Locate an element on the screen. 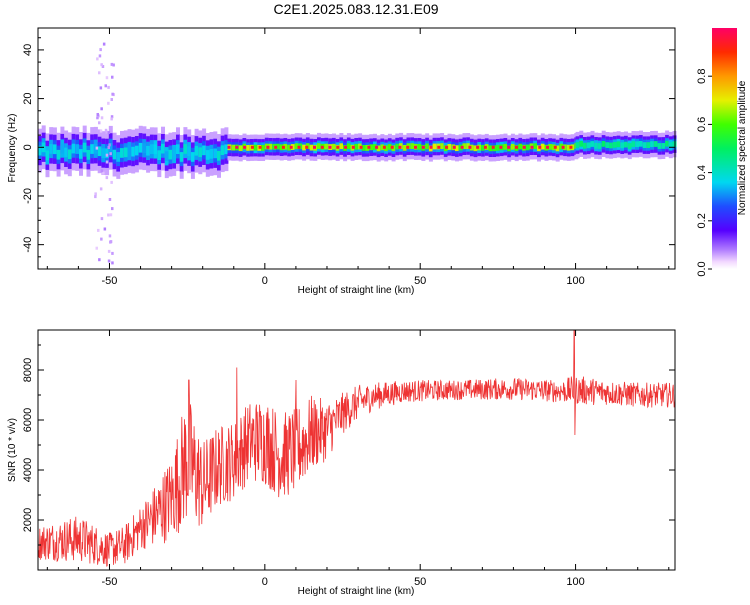 This screenshot has height=605, width=750. figure-title: C2E1.2025.083.12.31.E09 is located at coordinates (355, 9).